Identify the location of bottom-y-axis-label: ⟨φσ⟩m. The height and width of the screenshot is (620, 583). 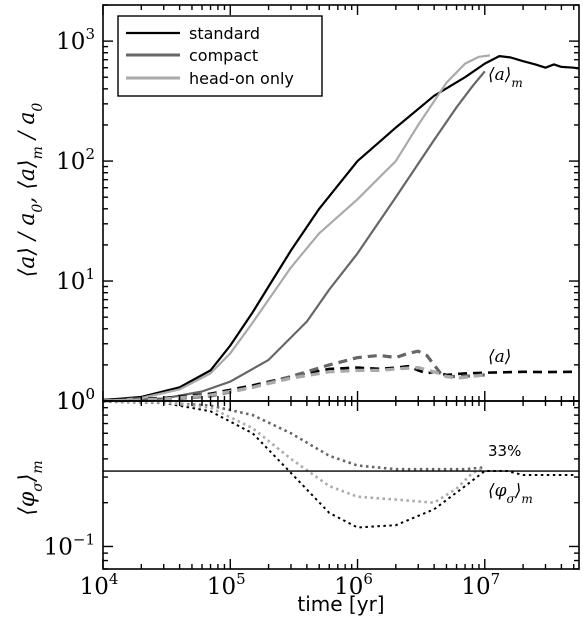
(30, 487).